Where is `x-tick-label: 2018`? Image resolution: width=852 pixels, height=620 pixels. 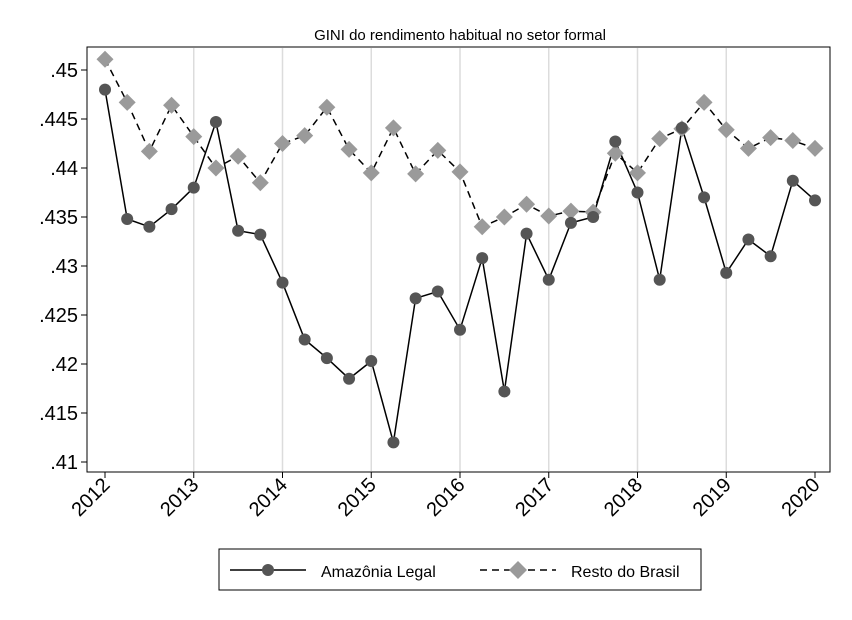
x-tick-label: 2018 is located at coordinates (623, 497).